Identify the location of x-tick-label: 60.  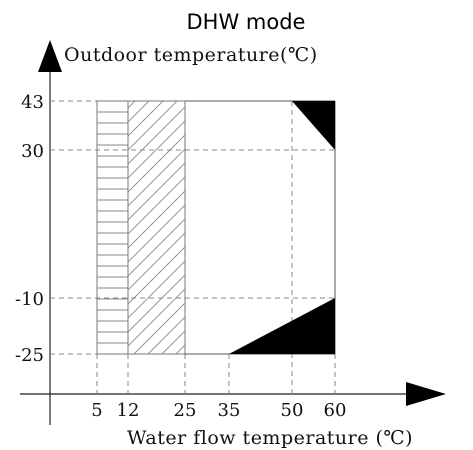
(335, 410).